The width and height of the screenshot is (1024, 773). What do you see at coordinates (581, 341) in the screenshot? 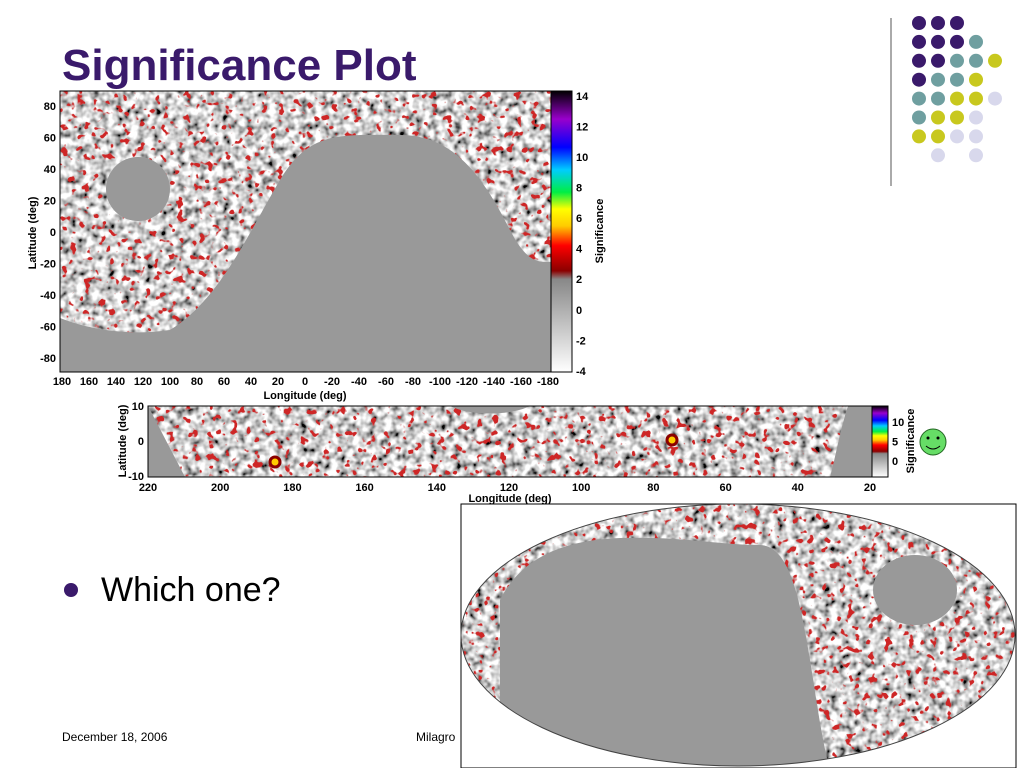
I see `colorbar-tick-label: -2` at bounding box center [581, 341].